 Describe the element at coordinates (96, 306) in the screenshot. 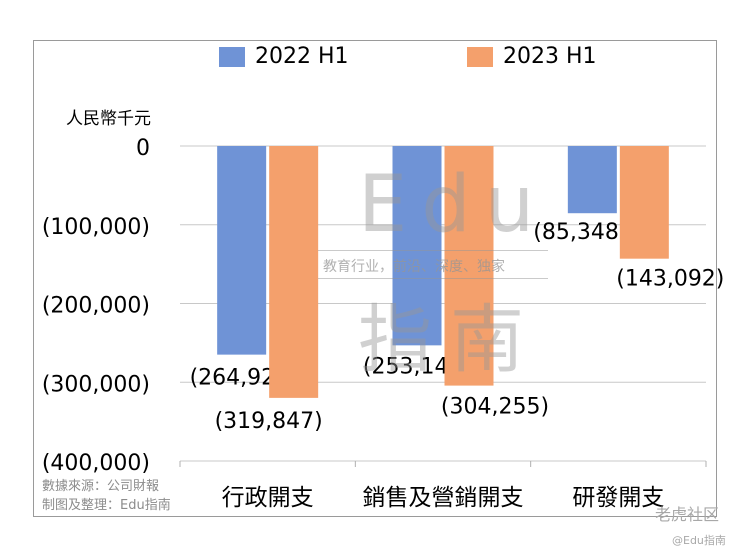

I see `y-tick-label: (200,000)` at that location.